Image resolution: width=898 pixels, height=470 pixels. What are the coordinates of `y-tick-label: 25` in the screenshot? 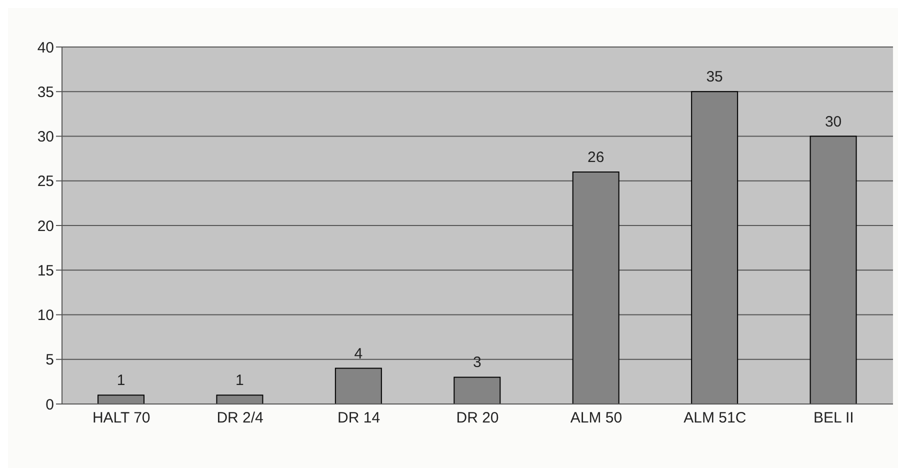 It's located at (45, 181).